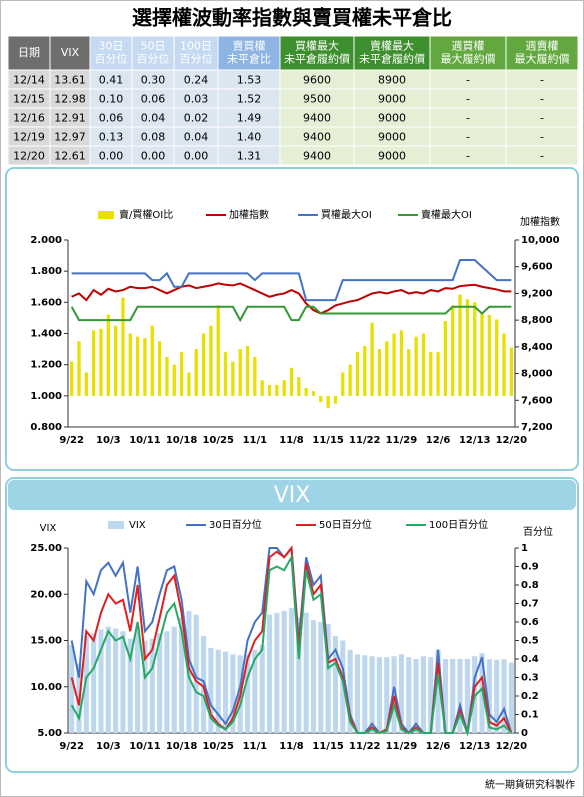  What do you see at coordinates (402, 746) in the screenshot?
I see `x-tick-label: 11/29` at bounding box center [402, 746].